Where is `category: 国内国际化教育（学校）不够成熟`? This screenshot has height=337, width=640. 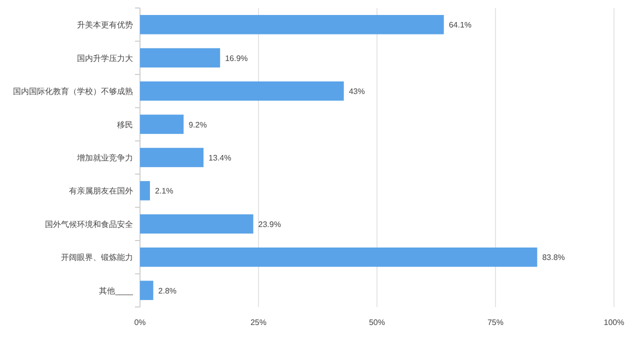 category: 国内国际化教育（学校）不够成熟 is located at coordinates (73, 91).